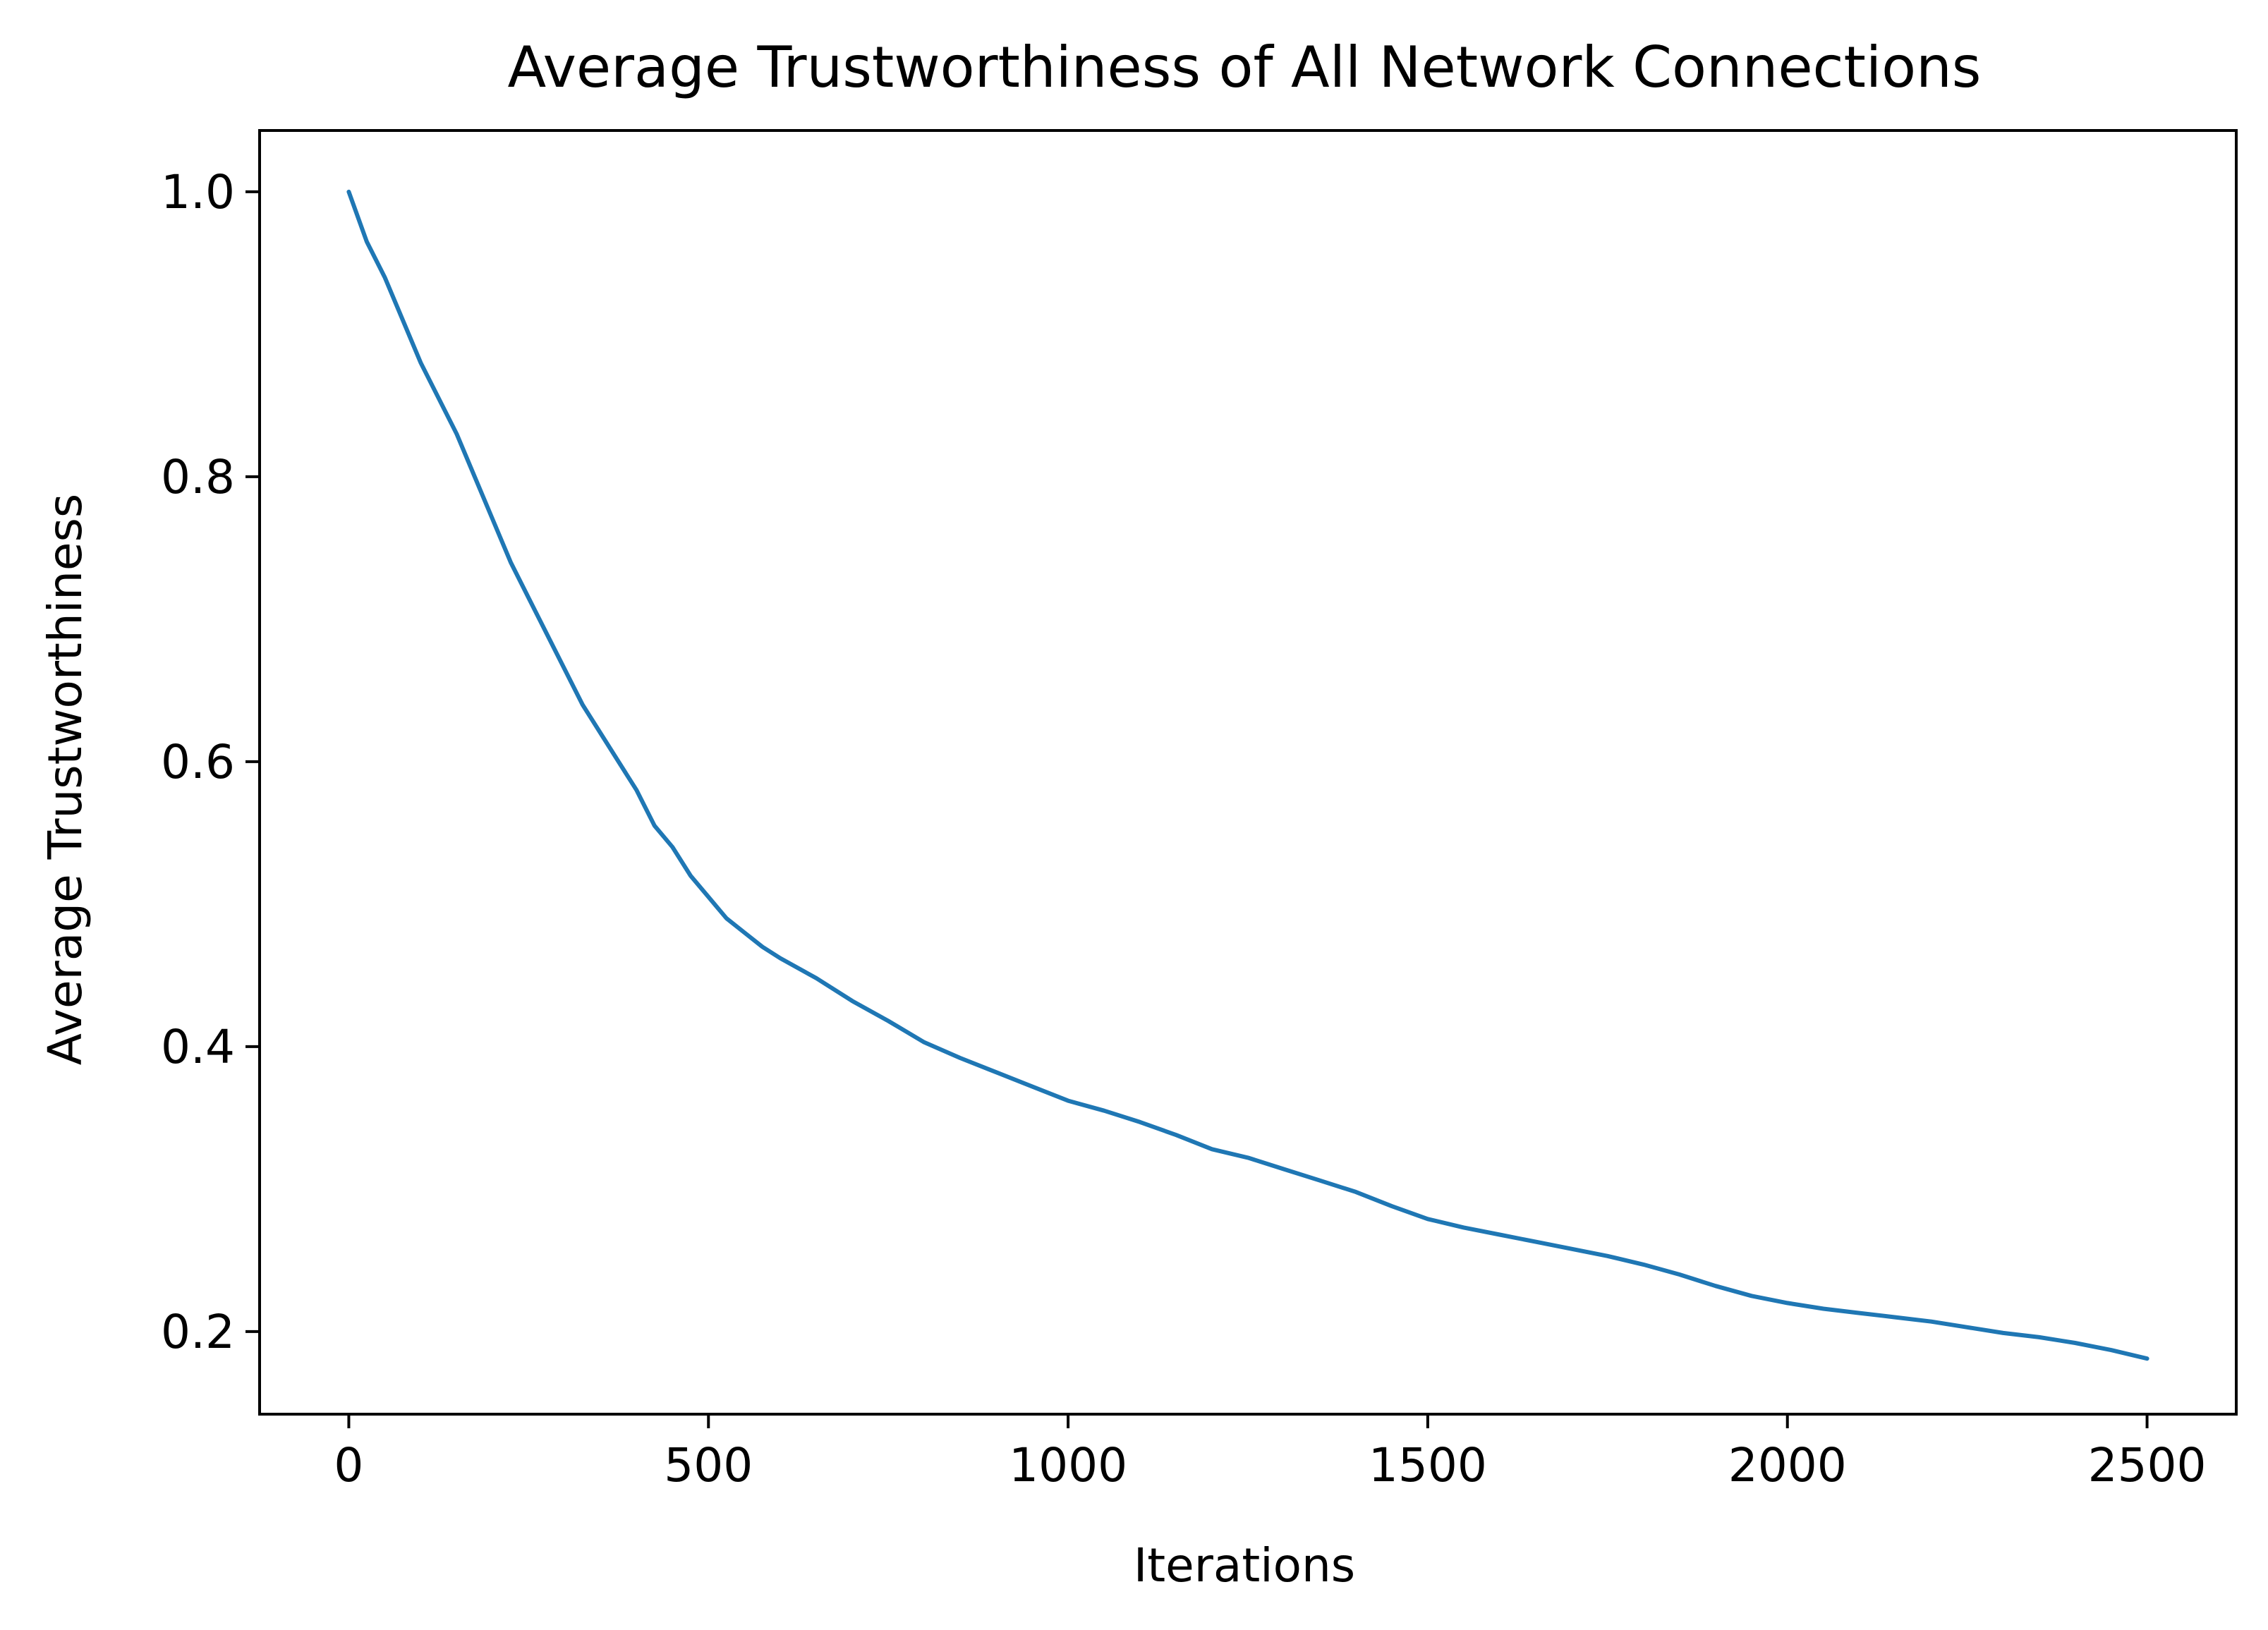  What do you see at coordinates (1787, 1465) in the screenshot?
I see `x-tick-label: 2000` at bounding box center [1787, 1465].